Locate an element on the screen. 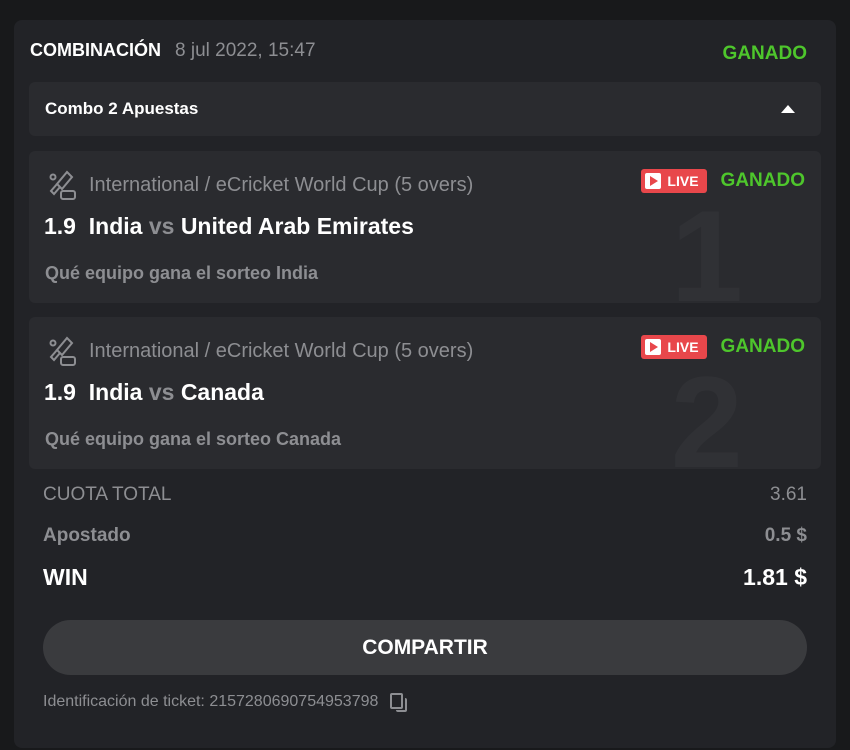 The width and height of the screenshot is (850, 750). bet-index: 2 is located at coordinates (706, 409).